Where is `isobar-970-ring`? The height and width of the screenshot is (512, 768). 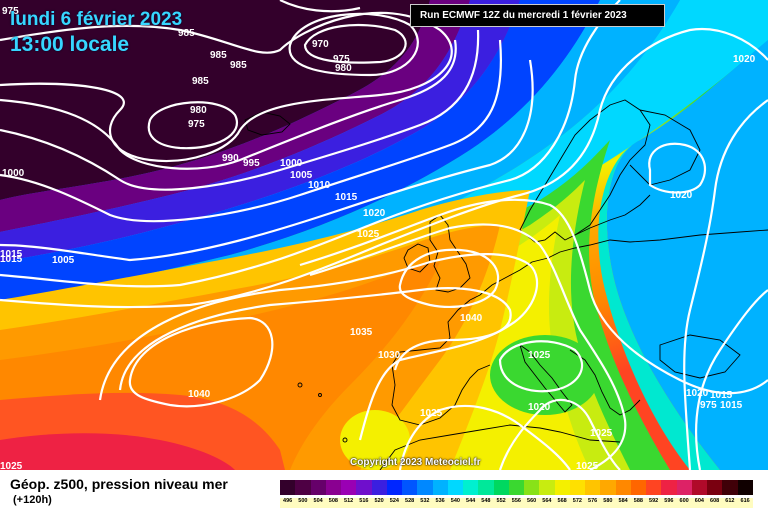
isobar-970-ring is located at coordinates (355, 43).